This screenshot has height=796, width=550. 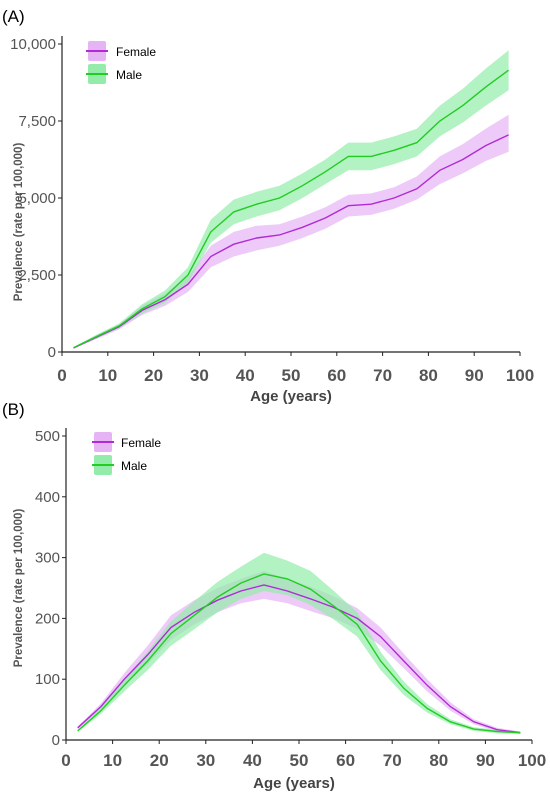 I want to click on panel-b-ylabel: Prevalence (rate per 100,000), so click(x=19, y=588).